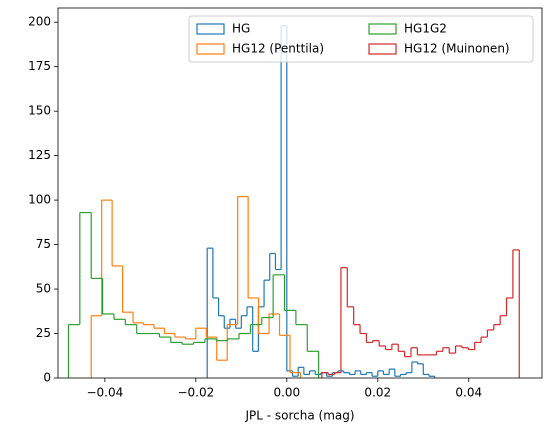  What do you see at coordinates (43, 289) in the screenshot?
I see `y-tick-label: 50` at bounding box center [43, 289].